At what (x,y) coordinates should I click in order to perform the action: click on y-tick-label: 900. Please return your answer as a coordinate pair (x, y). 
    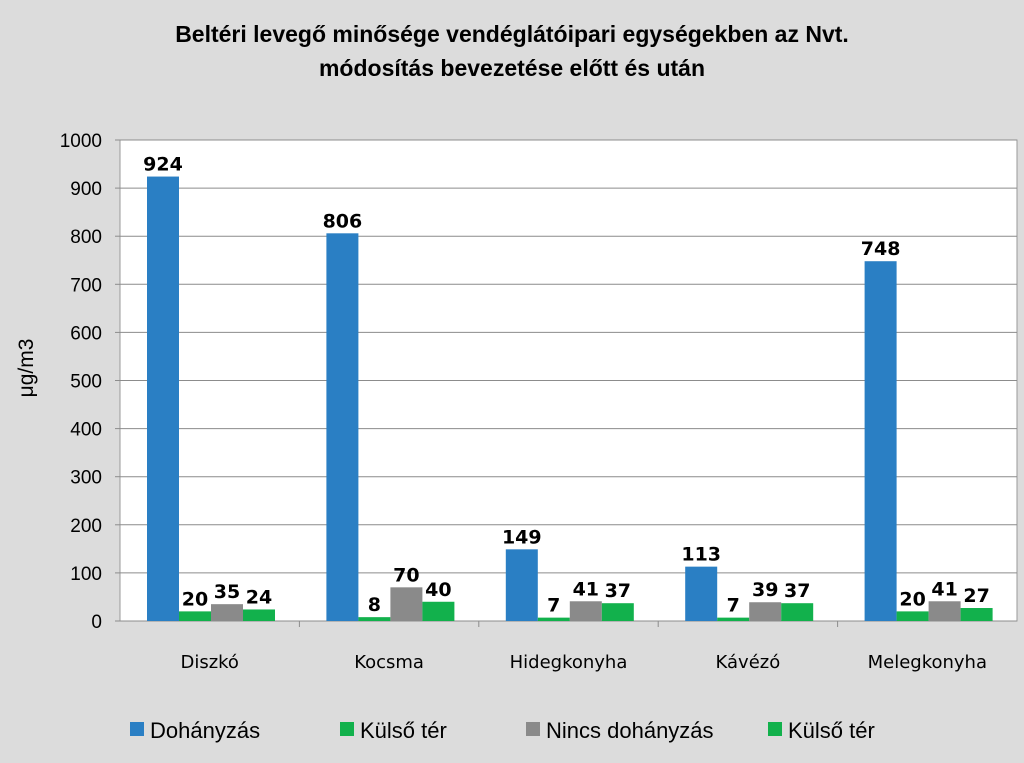
    Looking at the image, I should click on (86, 189).